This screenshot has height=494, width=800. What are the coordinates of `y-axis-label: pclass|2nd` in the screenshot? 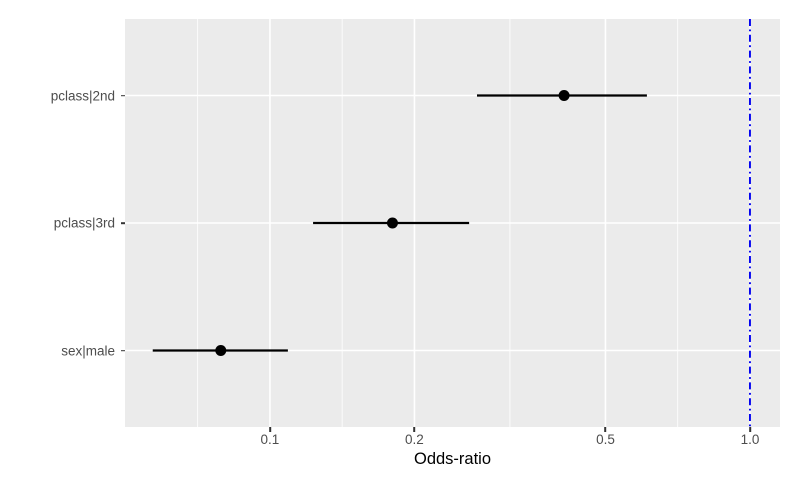 It's located at (82, 95).